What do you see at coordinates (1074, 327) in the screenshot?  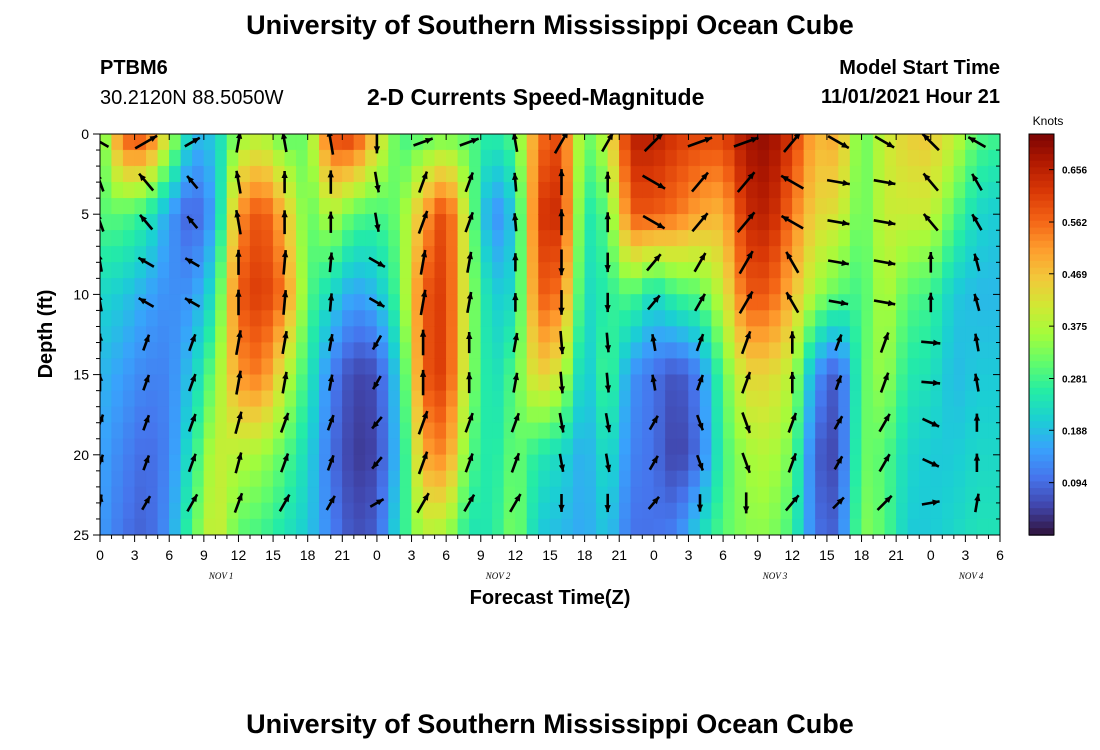 I see `colorbar-tick-label: 0.375` at bounding box center [1074, 327].